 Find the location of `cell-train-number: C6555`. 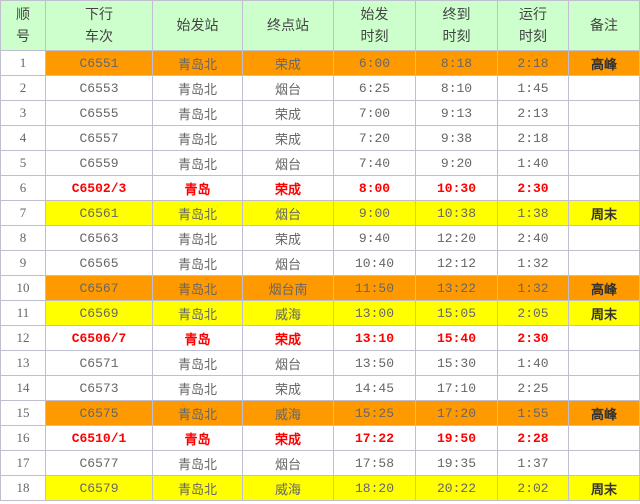

cell-train-number: C6555 is located at coordinates (99, 113).